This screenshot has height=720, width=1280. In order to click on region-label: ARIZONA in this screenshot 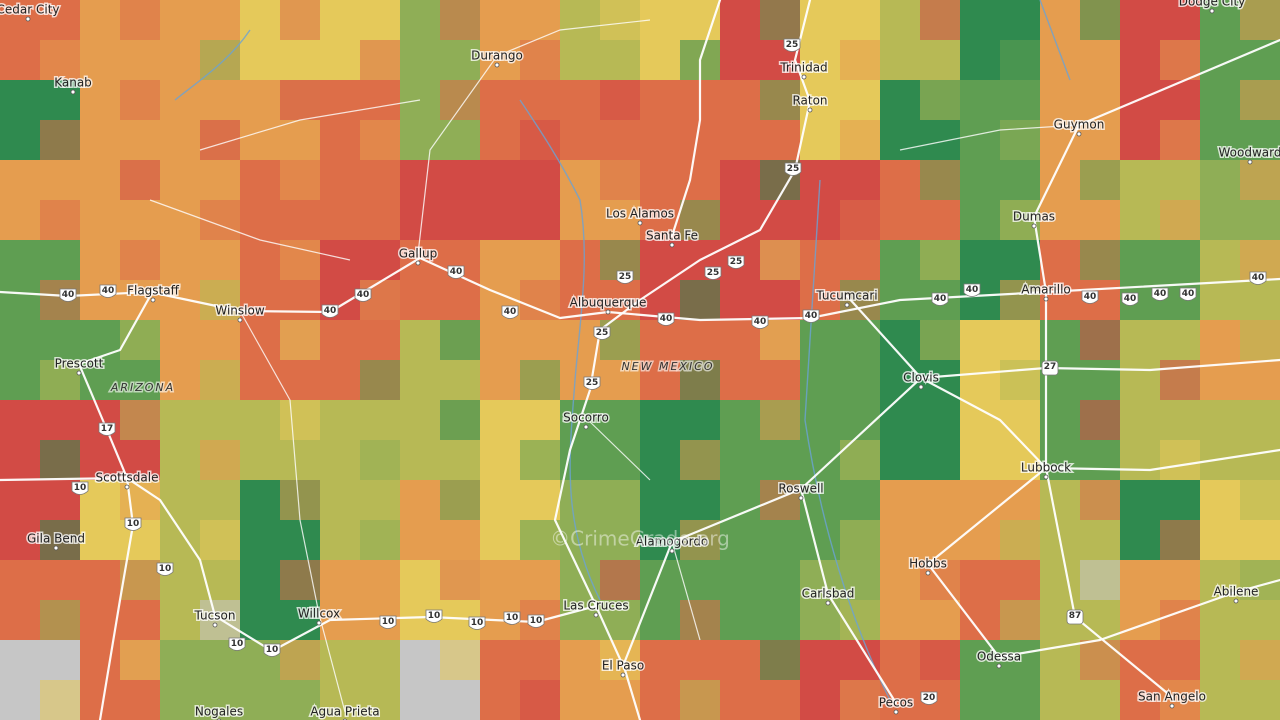, I will do `click(142, 387)`.